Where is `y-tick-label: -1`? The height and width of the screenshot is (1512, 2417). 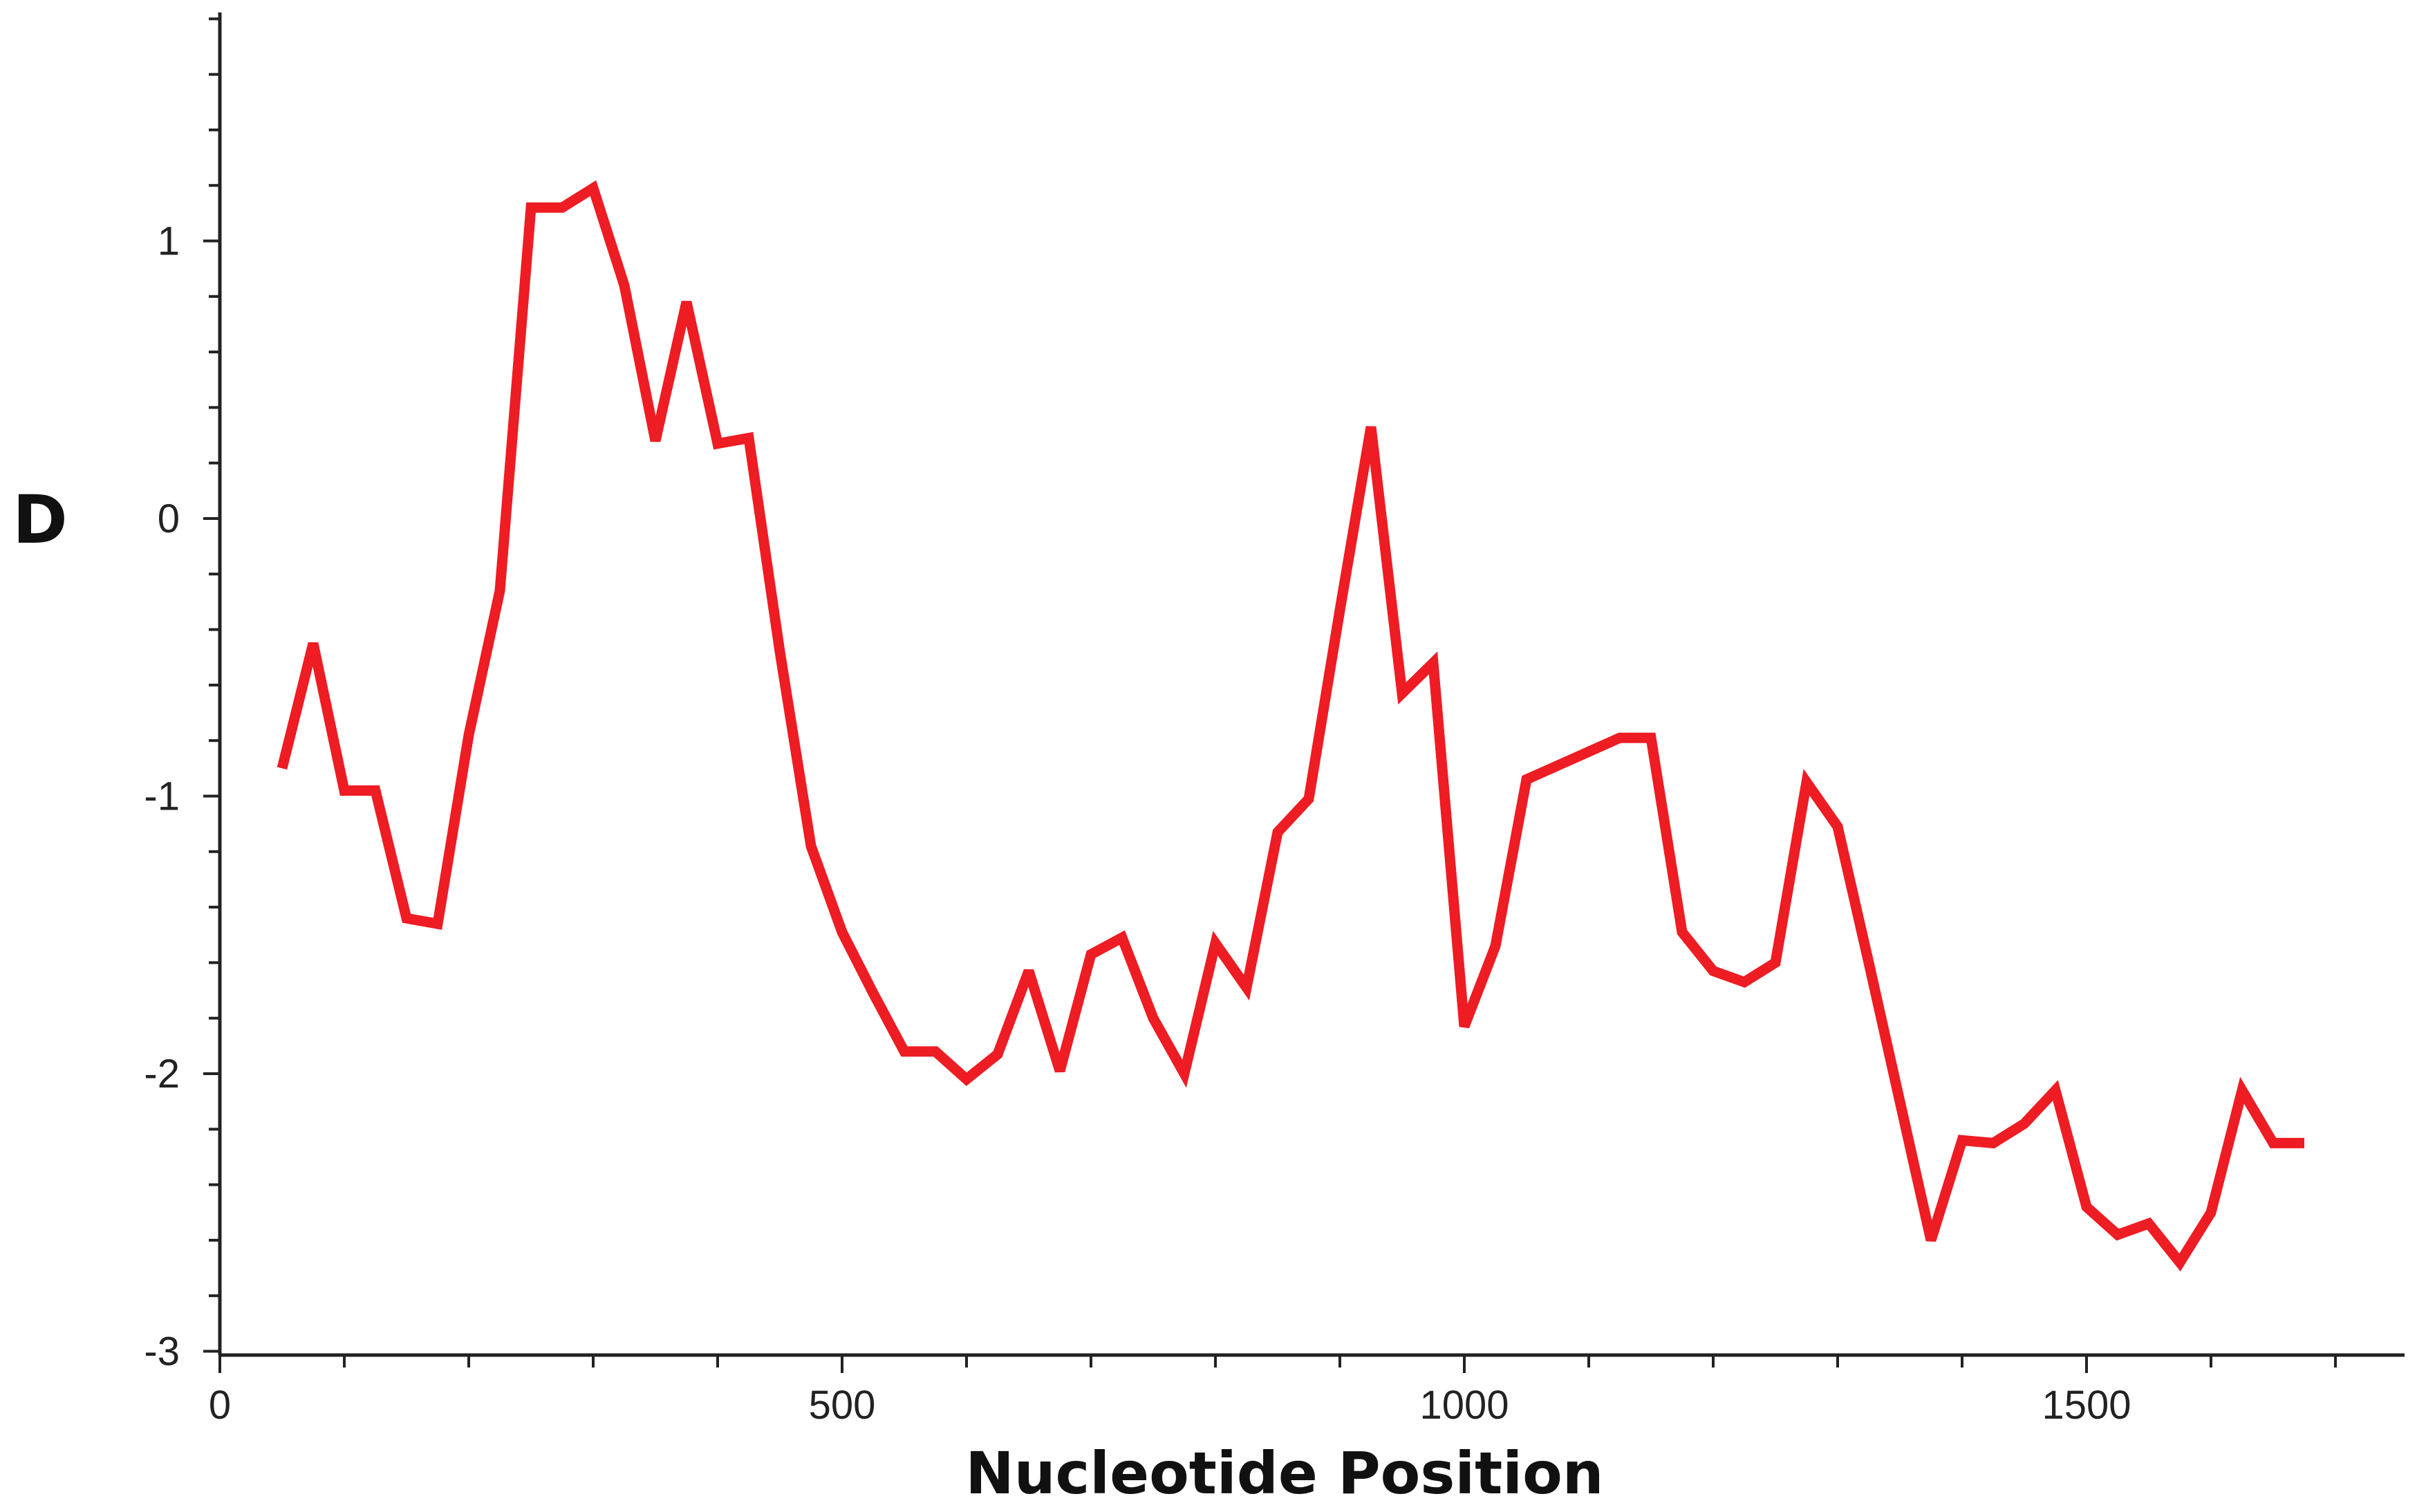 y-tick-label: -1 is located at coordinates (162, 796).